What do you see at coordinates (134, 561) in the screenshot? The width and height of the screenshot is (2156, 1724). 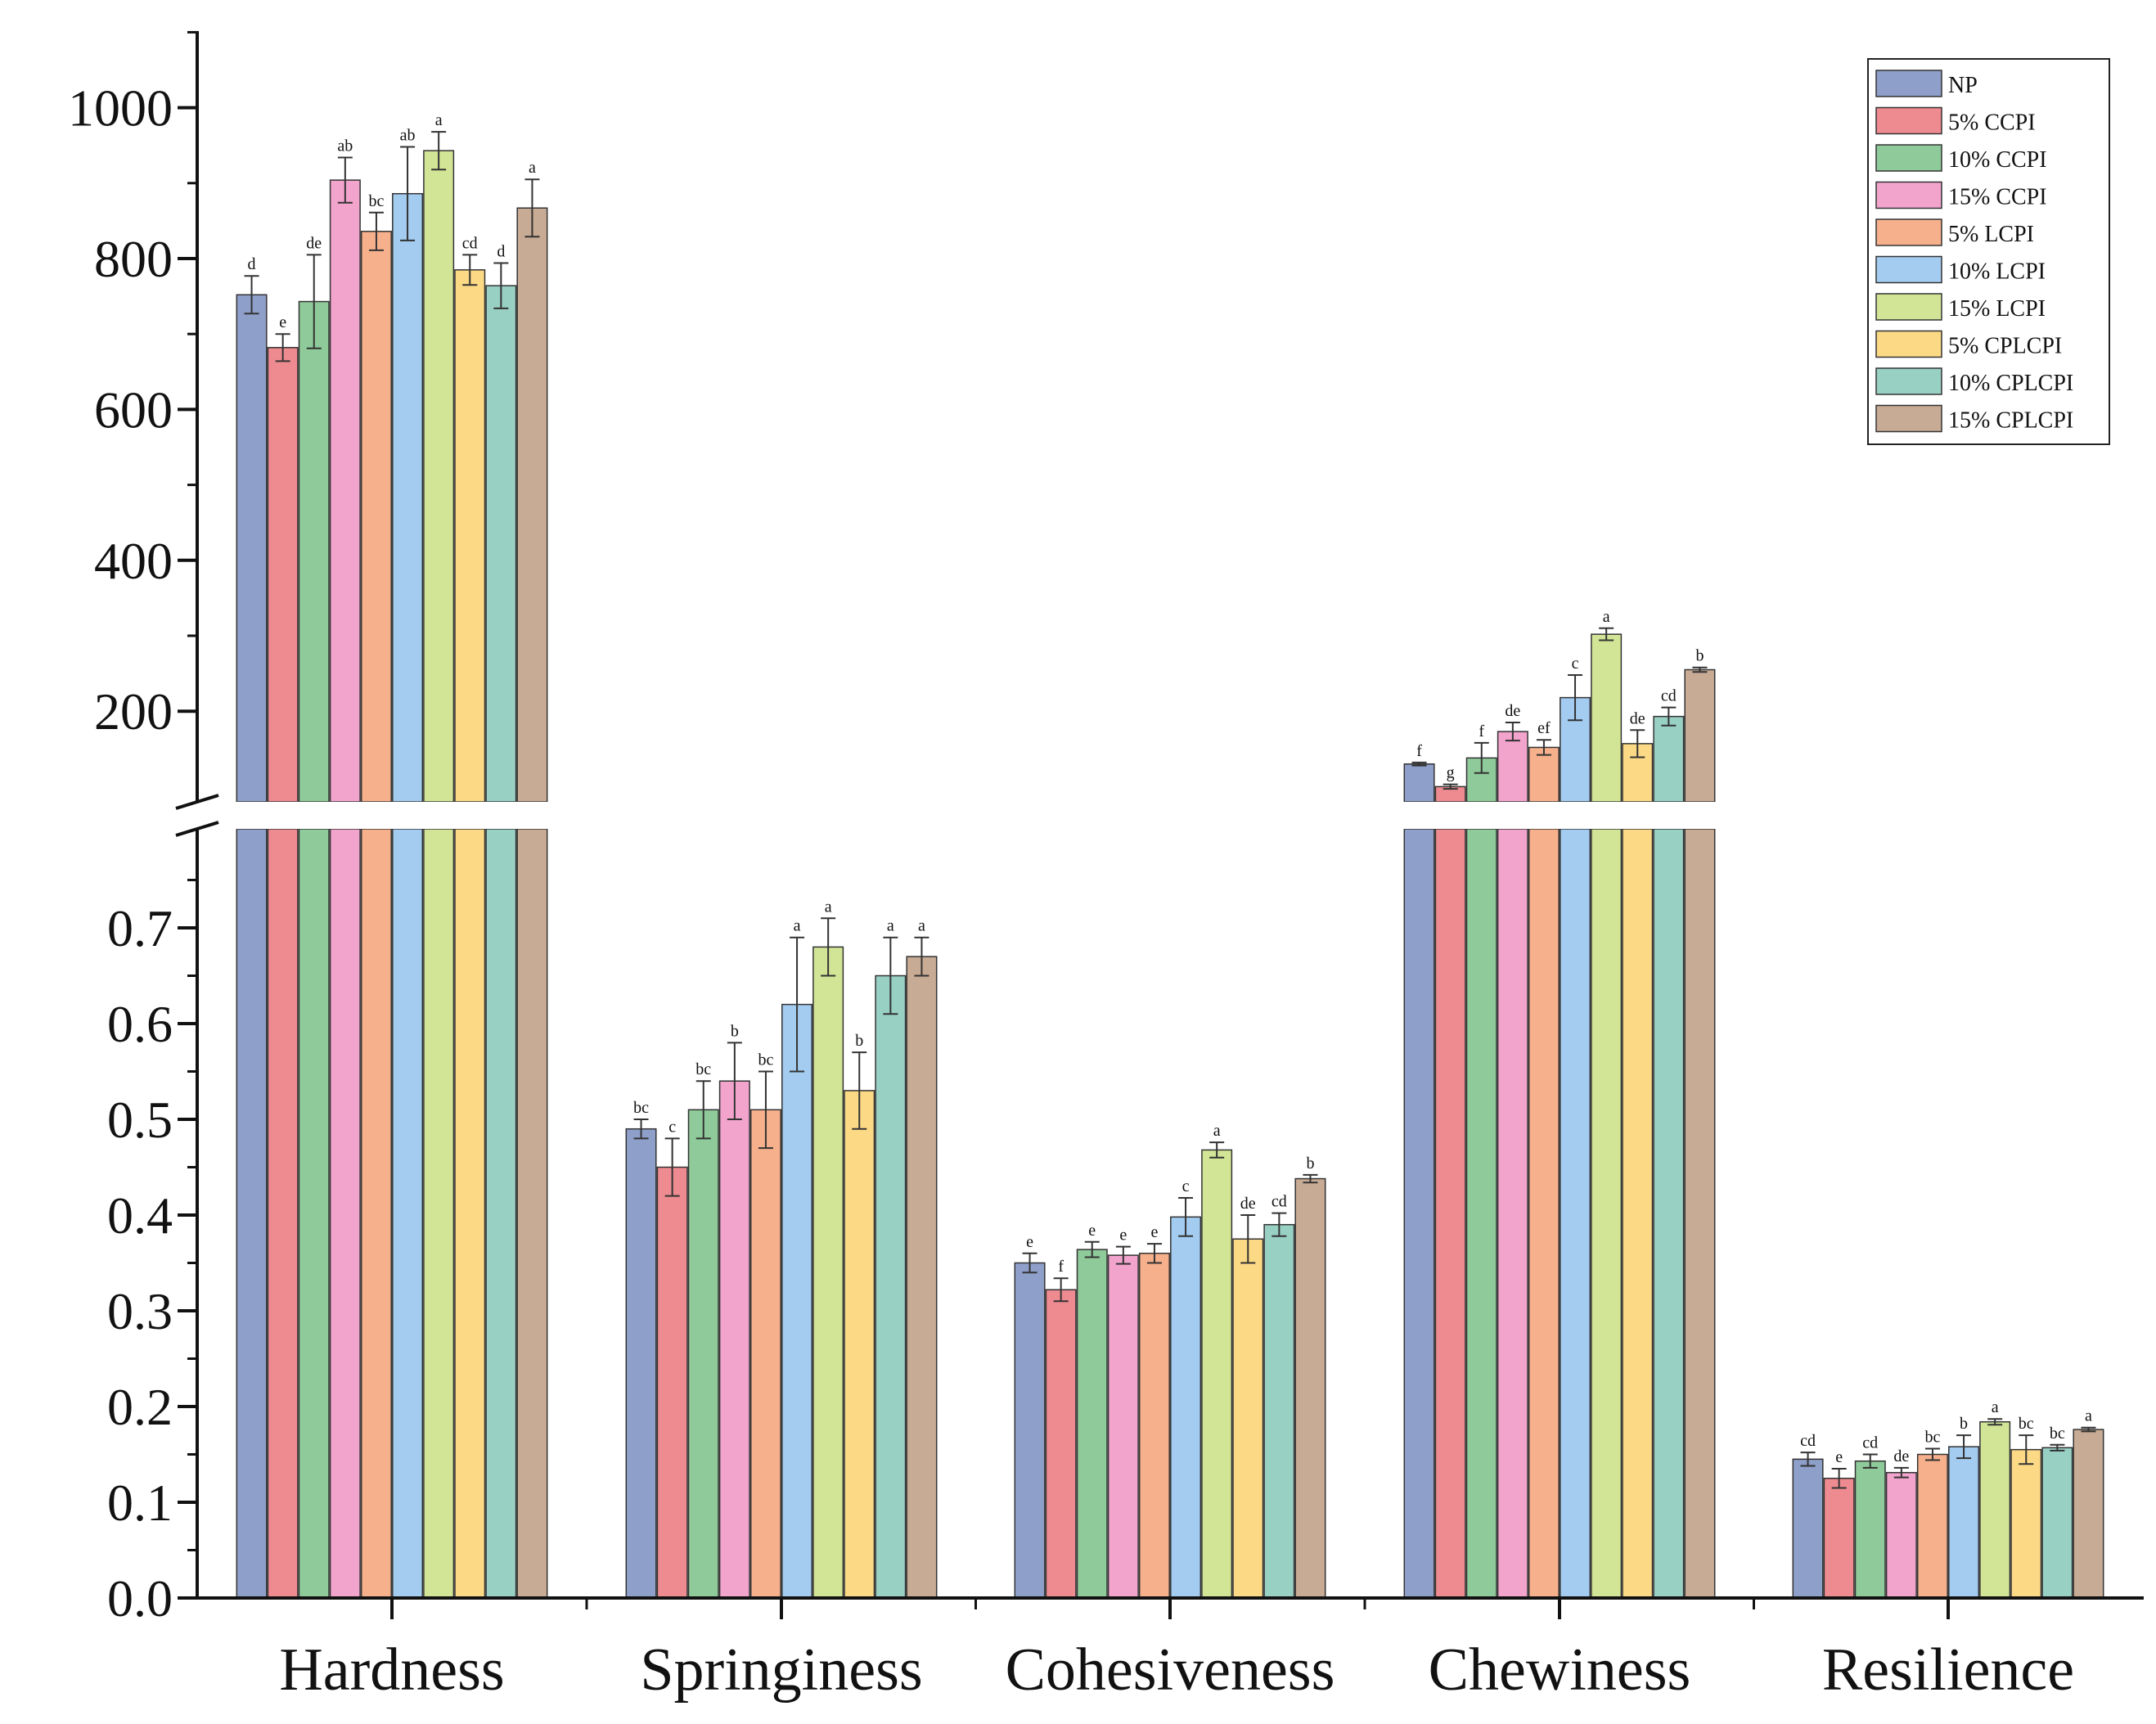 I see `y-tick-label: 400` at bounding box center [134, 561].